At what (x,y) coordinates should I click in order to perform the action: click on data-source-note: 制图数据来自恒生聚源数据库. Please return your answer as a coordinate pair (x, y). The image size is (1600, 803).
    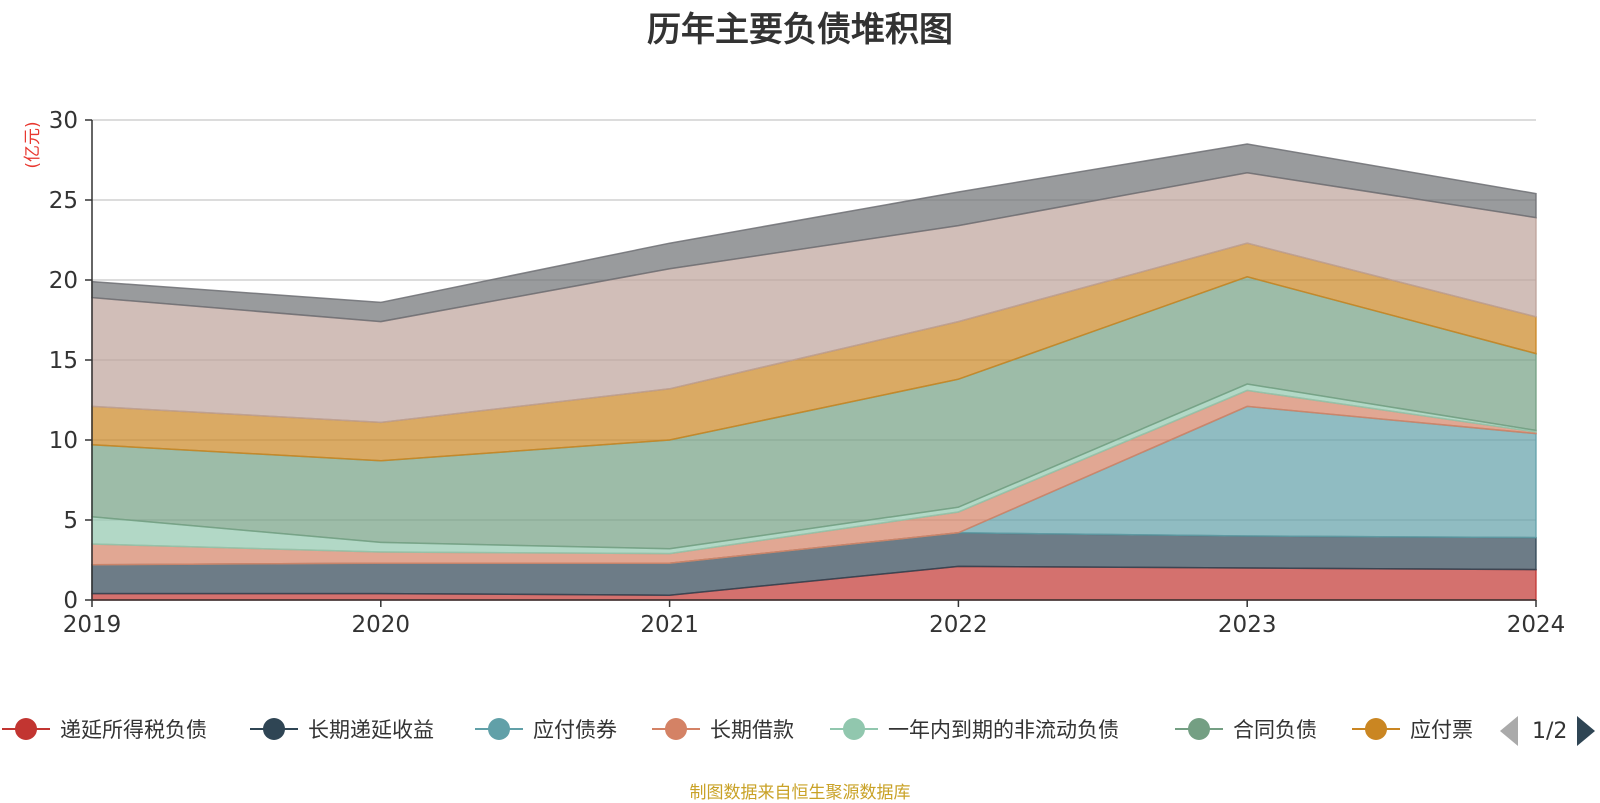
    Looking at the image, I should click on (800, 793).